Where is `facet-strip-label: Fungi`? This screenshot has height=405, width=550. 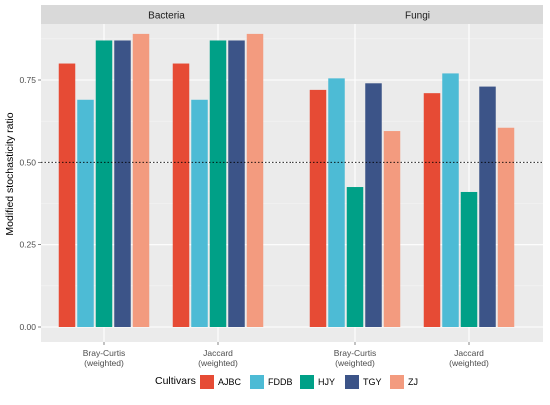 facet-strip-label: Fungi is located at coordinates (417, 16).